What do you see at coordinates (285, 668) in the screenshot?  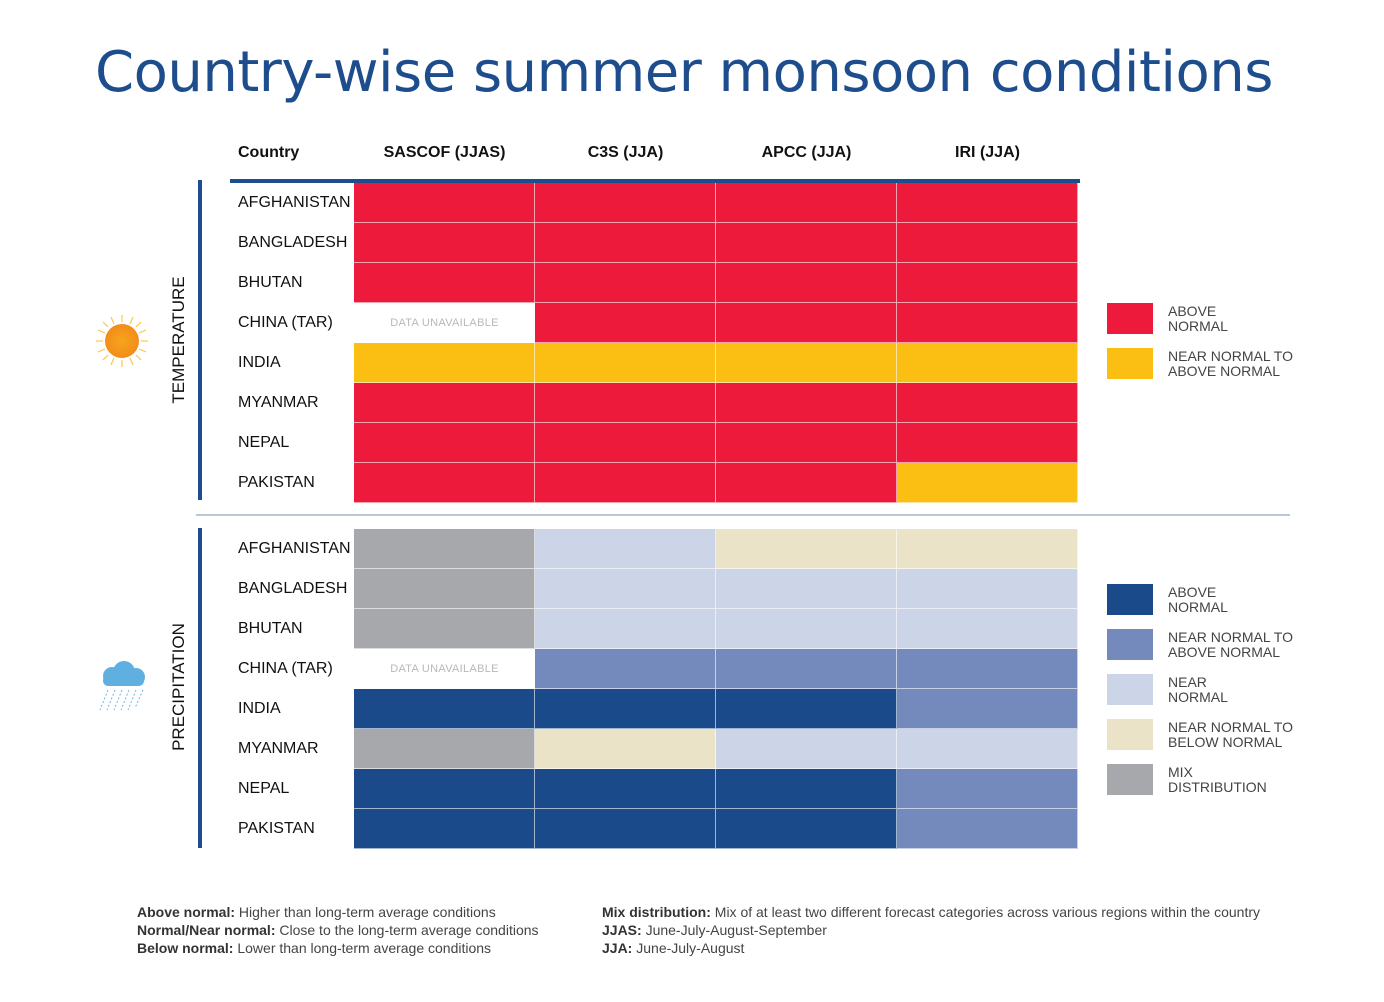 I see `precipitation-country-china-tar: CHINA (TAR)` at bounding box center [285, 668].